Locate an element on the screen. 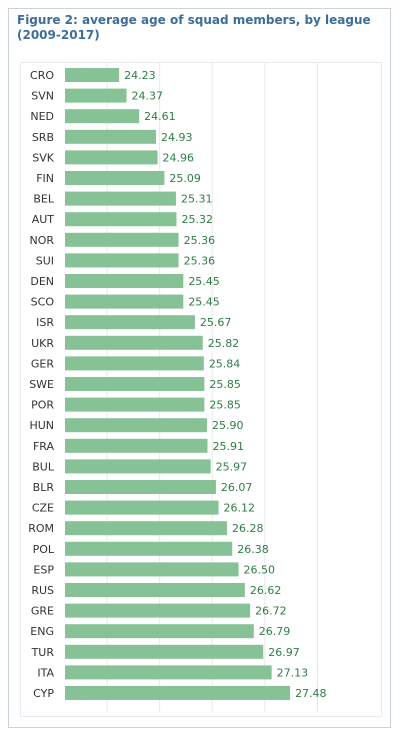  category-label: ISR is located at coordinates (45, 322).